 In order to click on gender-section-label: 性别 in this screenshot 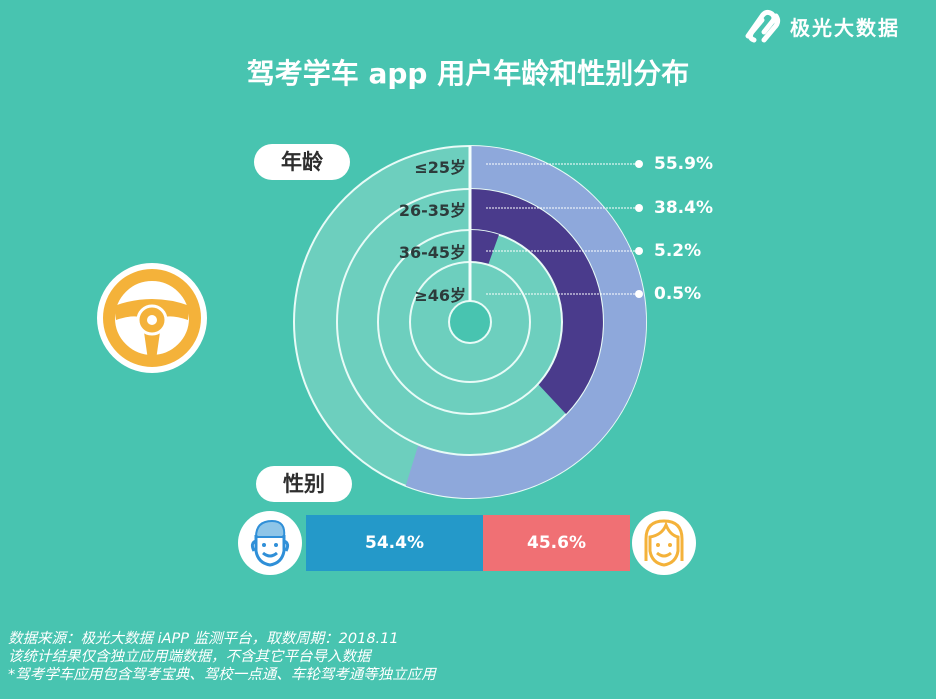, I will do `click(304, 484)`.